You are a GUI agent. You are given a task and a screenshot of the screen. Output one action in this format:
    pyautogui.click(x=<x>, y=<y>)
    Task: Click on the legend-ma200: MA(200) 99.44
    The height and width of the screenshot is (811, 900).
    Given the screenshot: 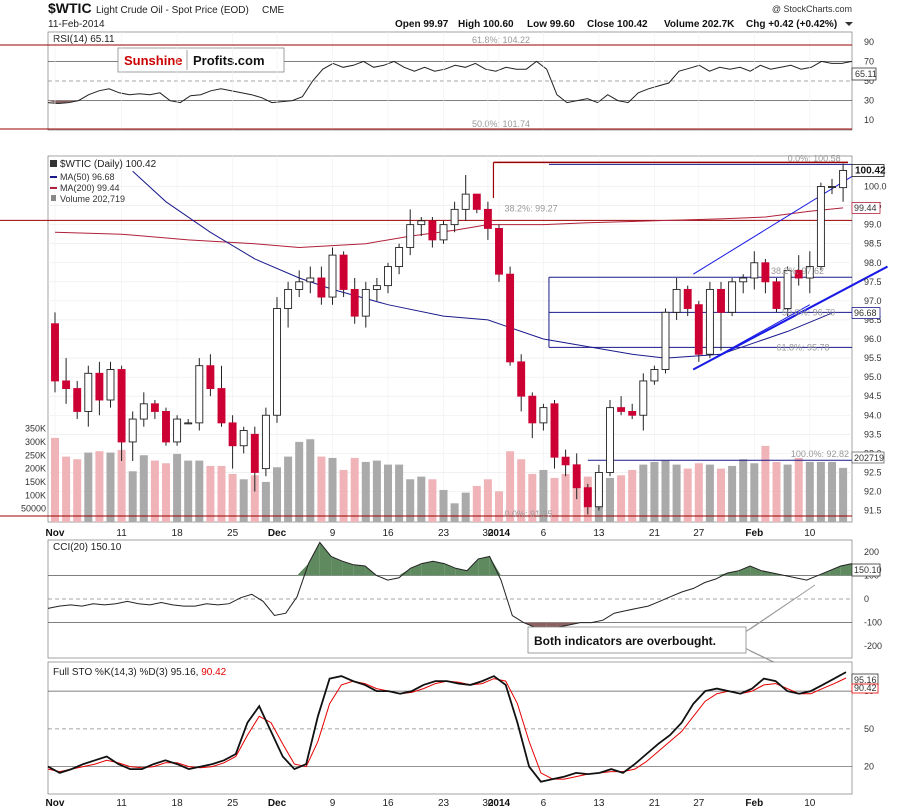 What is the action you would take?
    pyautogui.click(x=90, y=188)
    